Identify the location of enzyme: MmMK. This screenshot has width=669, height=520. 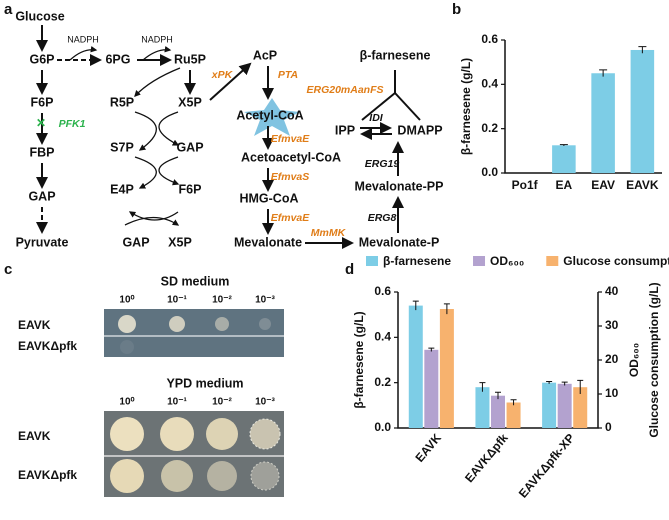
(329, 233).